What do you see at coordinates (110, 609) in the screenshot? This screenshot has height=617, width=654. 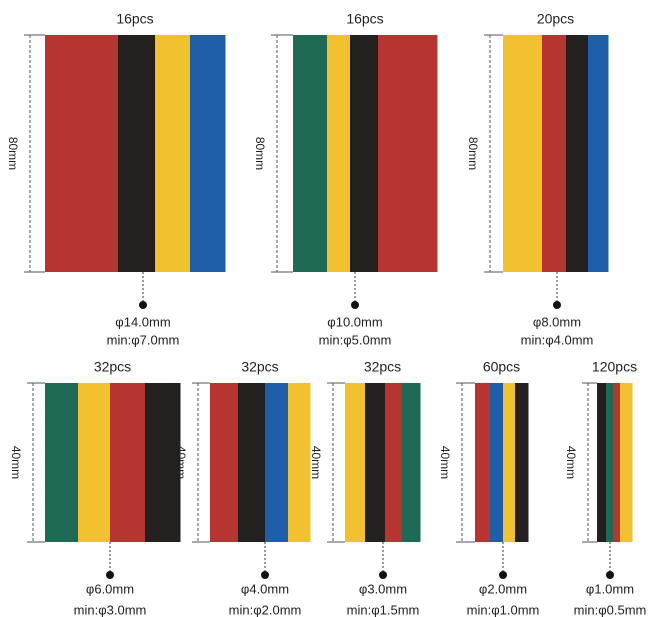 I see `min-diameter-label: min:φ3.0mm` at bounding box center [110, 609].